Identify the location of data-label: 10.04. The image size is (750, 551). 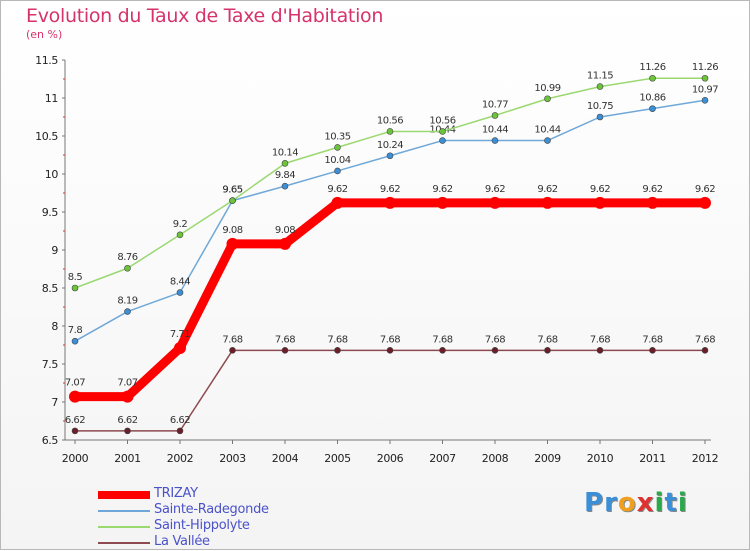
(337, 160).